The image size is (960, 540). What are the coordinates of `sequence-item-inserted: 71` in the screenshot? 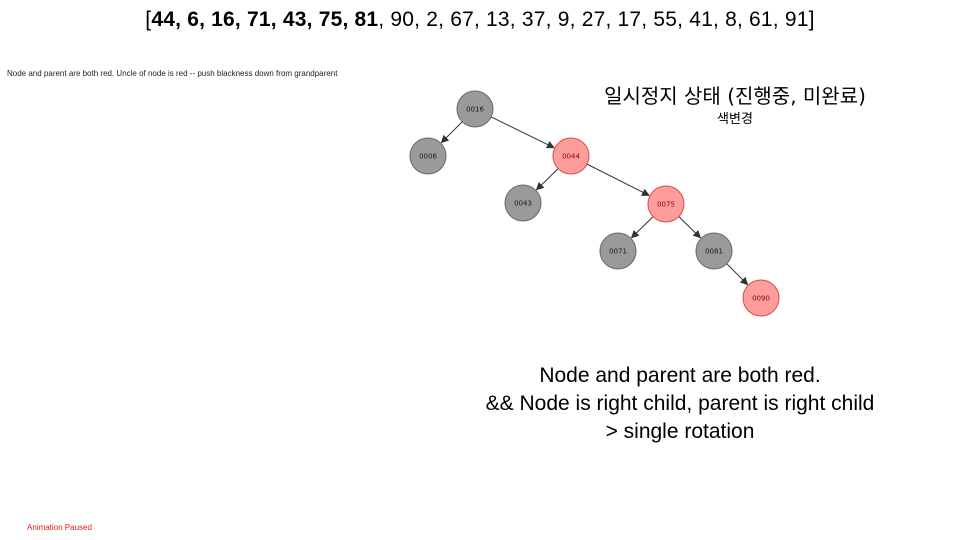 It's located at (259, 19).